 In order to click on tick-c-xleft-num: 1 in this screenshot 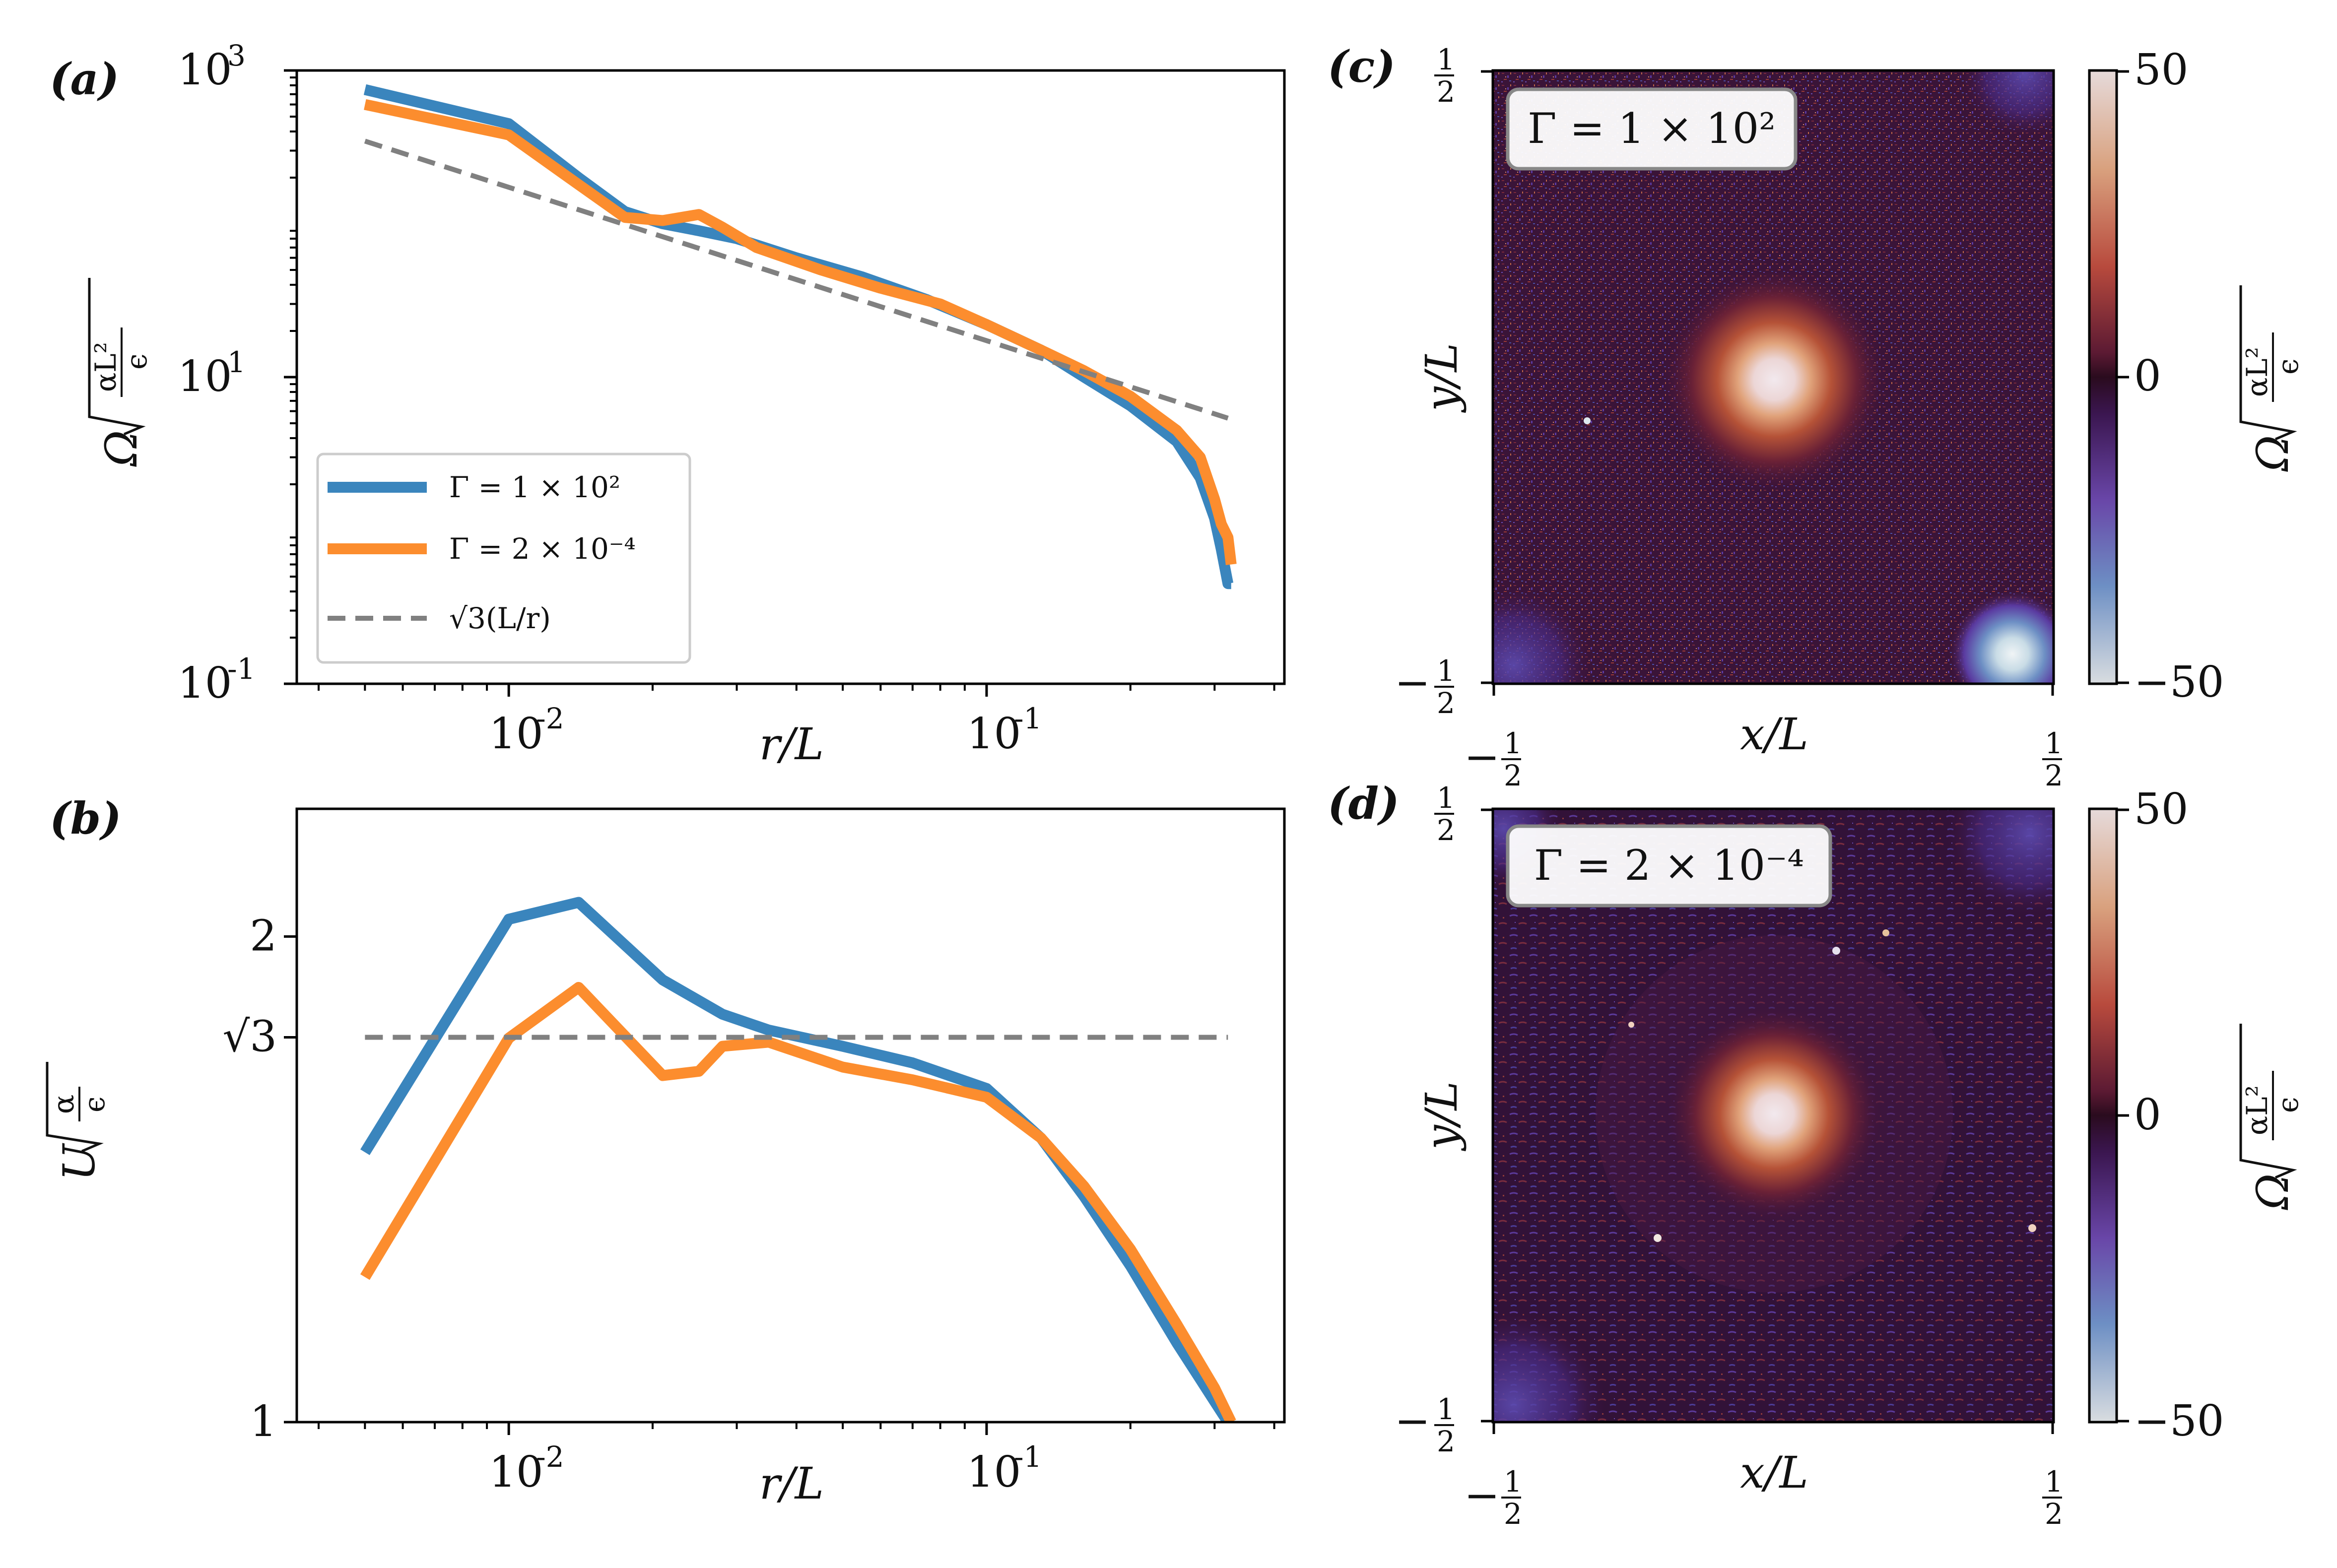, I will do `click(1513, 743)`.